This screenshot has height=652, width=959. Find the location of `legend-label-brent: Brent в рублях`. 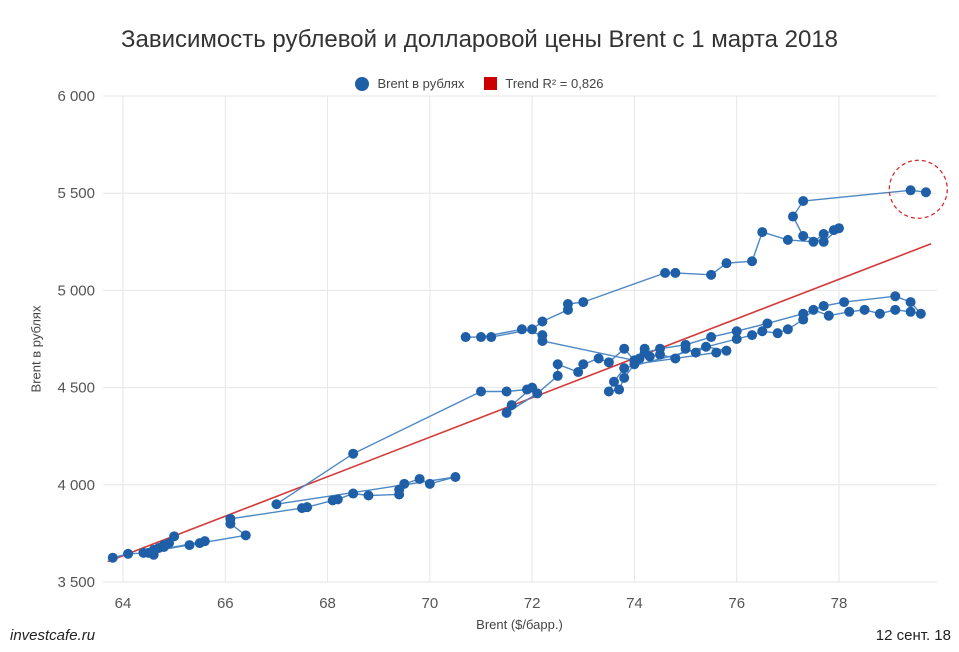

legend-label-brent: Brent в рублях is located at coordinates (421, 83).